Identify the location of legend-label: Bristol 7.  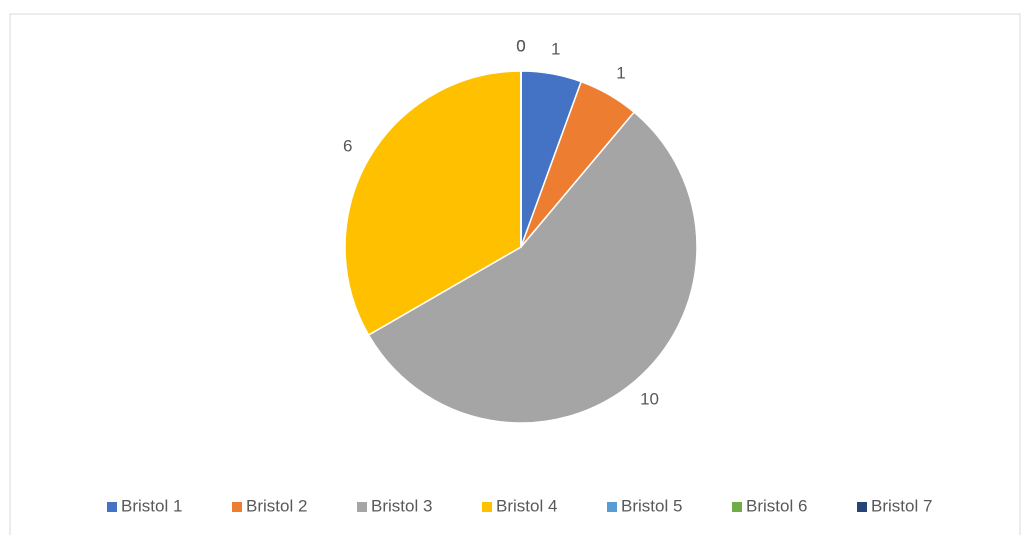
(901, 505).